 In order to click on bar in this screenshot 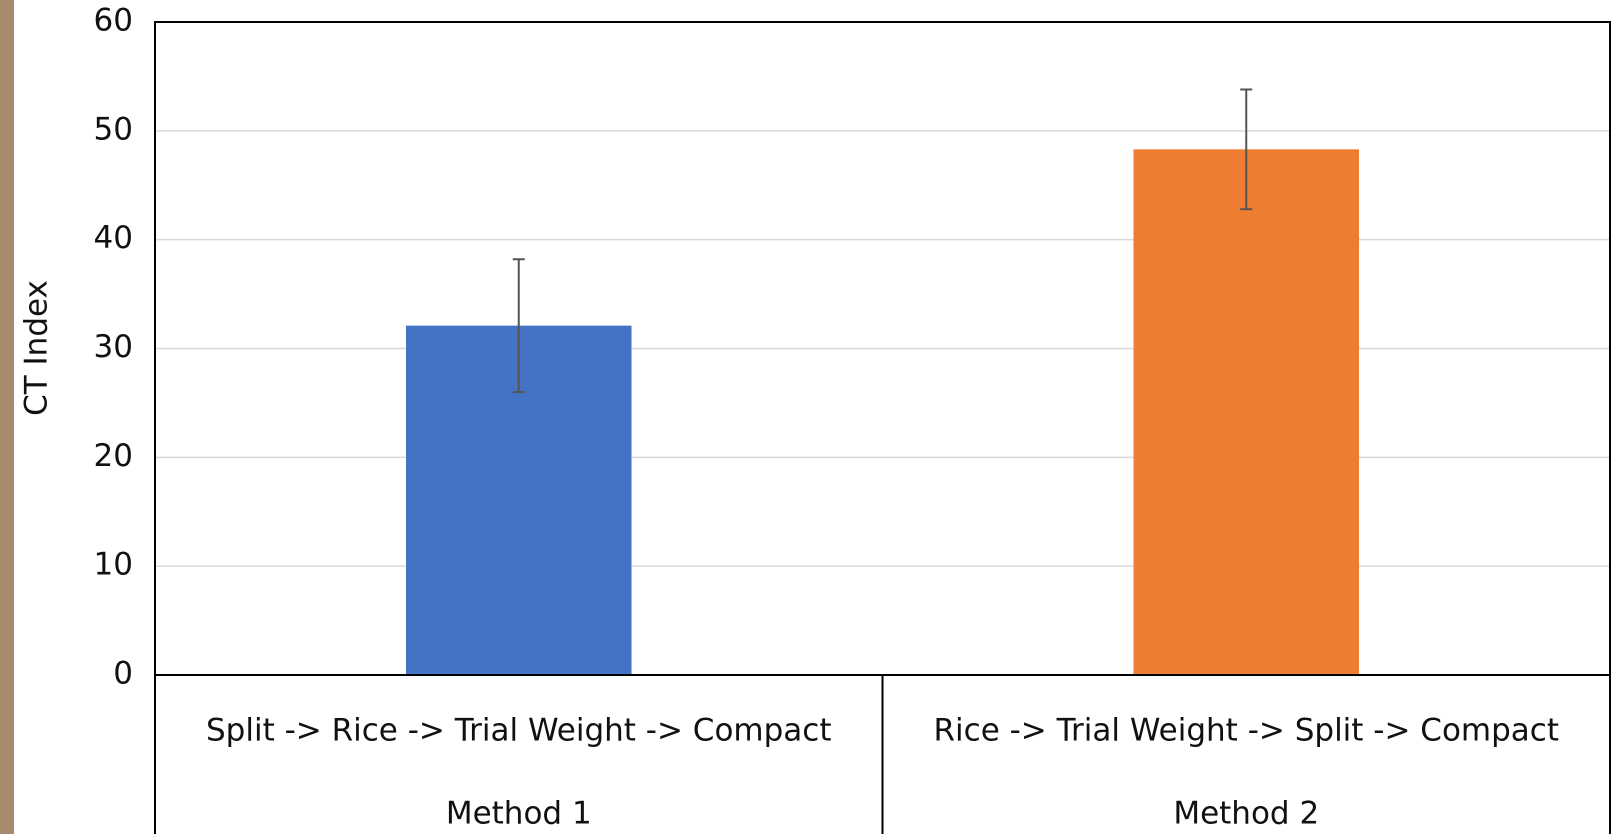, I will do `click(1246, 412)`.